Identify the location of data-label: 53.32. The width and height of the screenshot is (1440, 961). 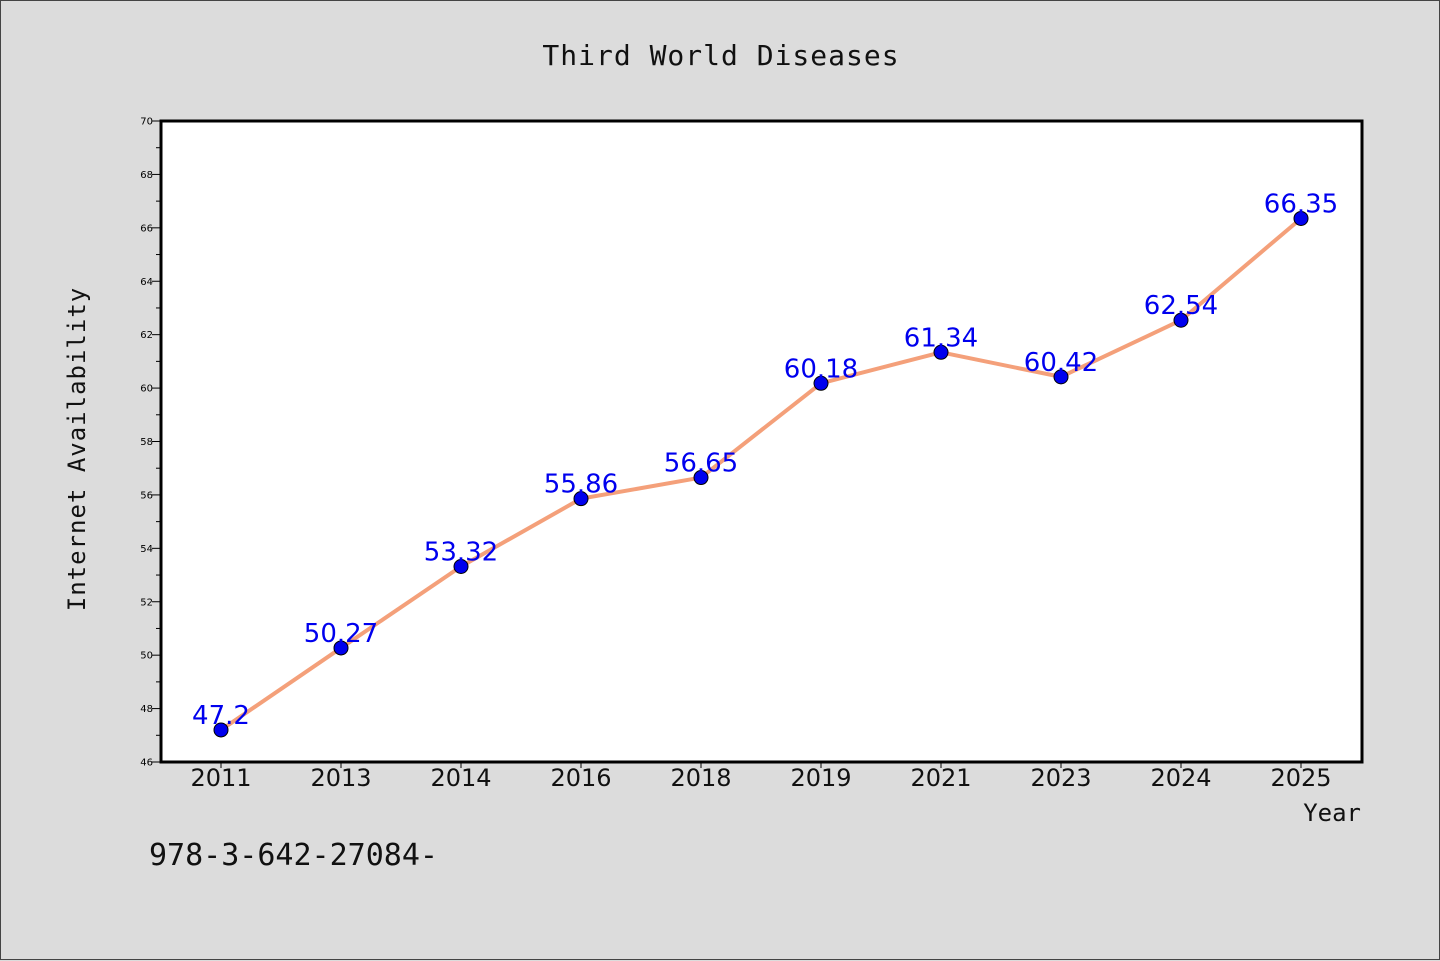
(461, 552).